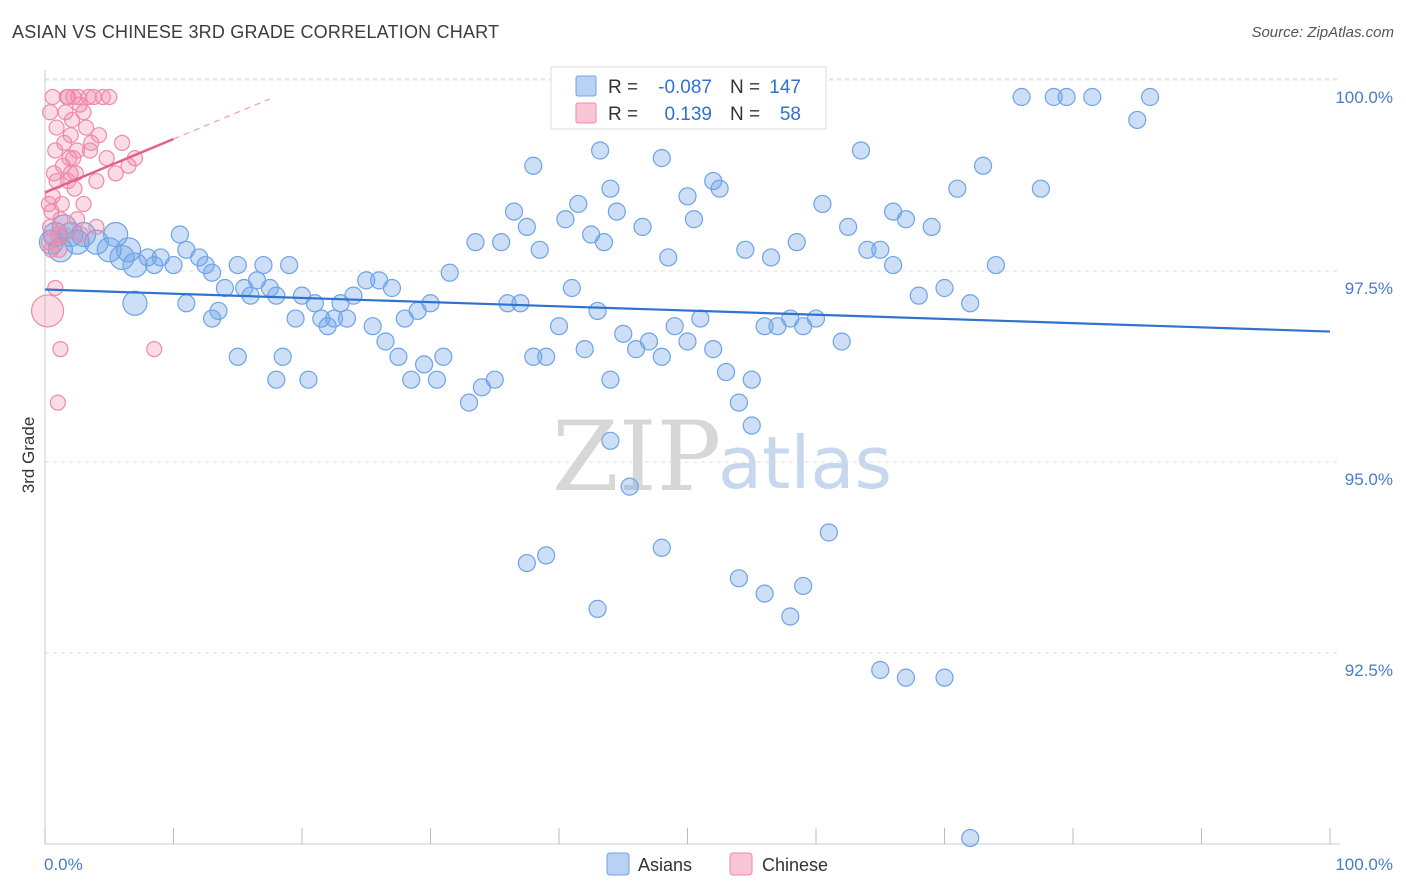  Describe the element at coordinates (63, 864) in the screenshot. I see `x-tick-label-0: 0.0%` at that location.